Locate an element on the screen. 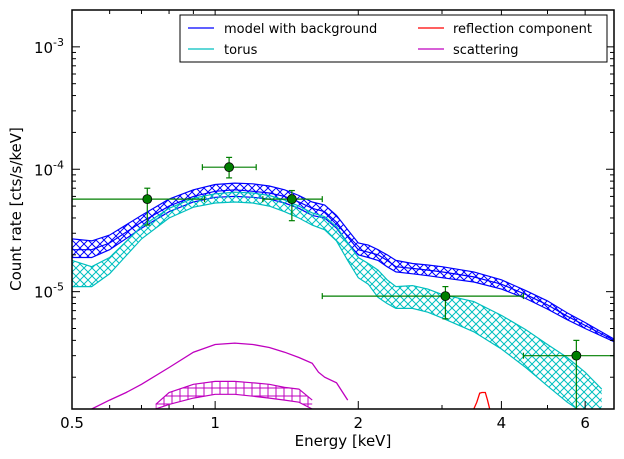 The width and height of the screenshot is (624, 459). component-lines is located at coordinates (291, 375).